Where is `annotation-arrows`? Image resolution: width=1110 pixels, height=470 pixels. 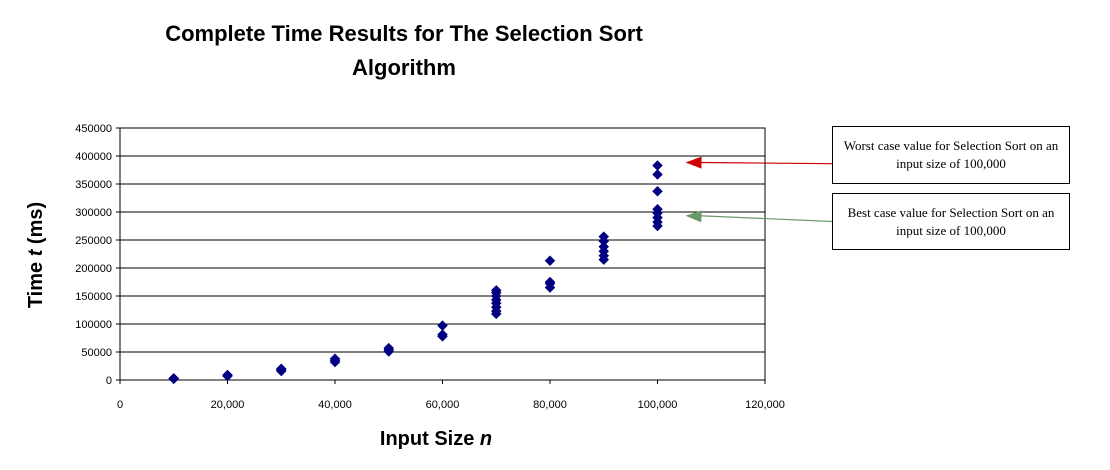
annotation-arrows is located at coordinates (759, 189).